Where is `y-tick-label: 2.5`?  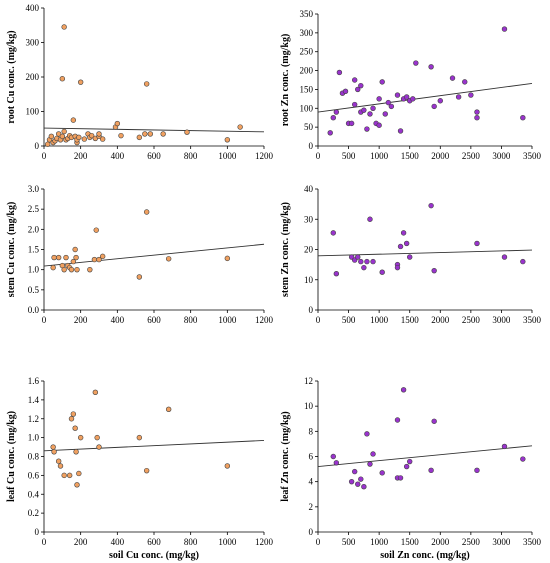 y-tick-label: 2.5 is located at coordinates (34, 209).